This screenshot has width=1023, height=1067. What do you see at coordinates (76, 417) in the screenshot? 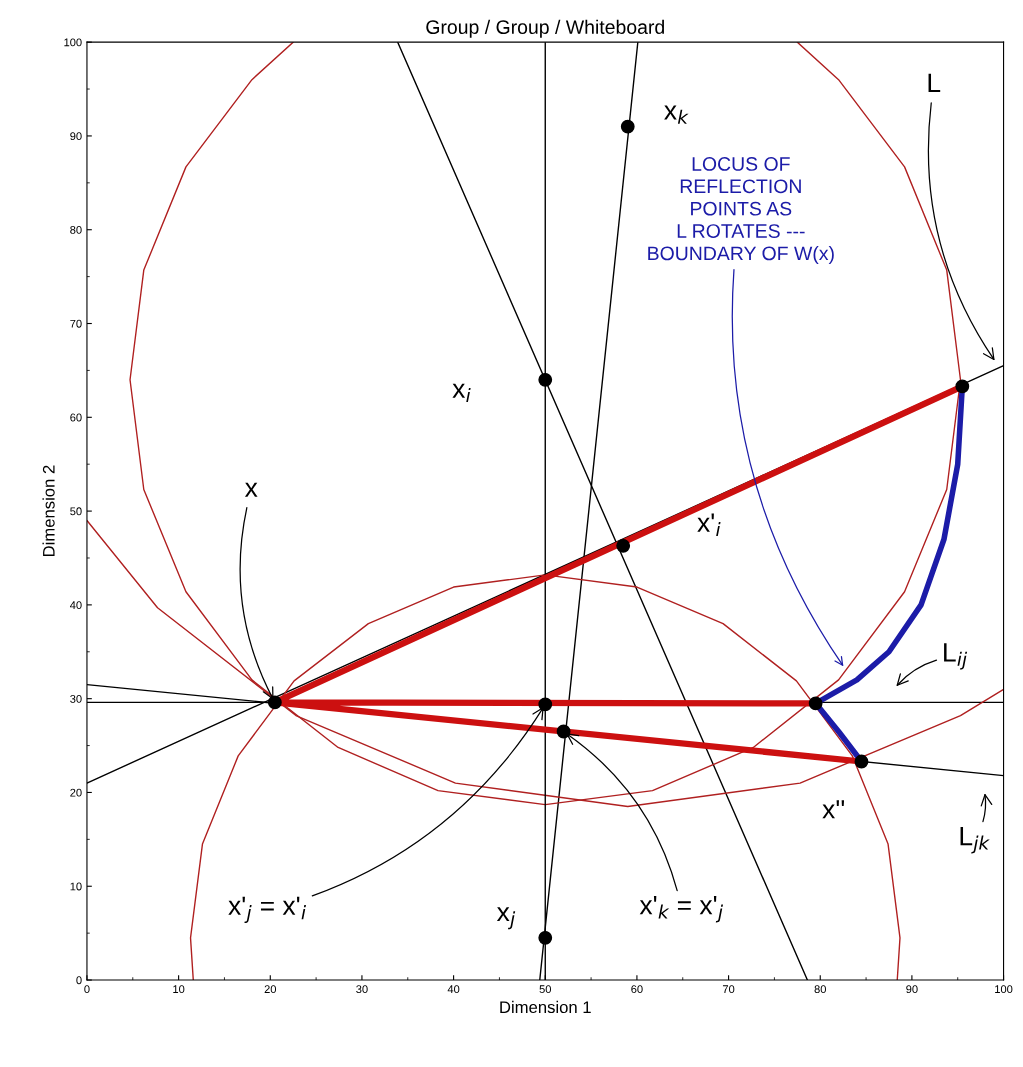
I see `y-tick-label: 60` at bounding box center [76, 417].